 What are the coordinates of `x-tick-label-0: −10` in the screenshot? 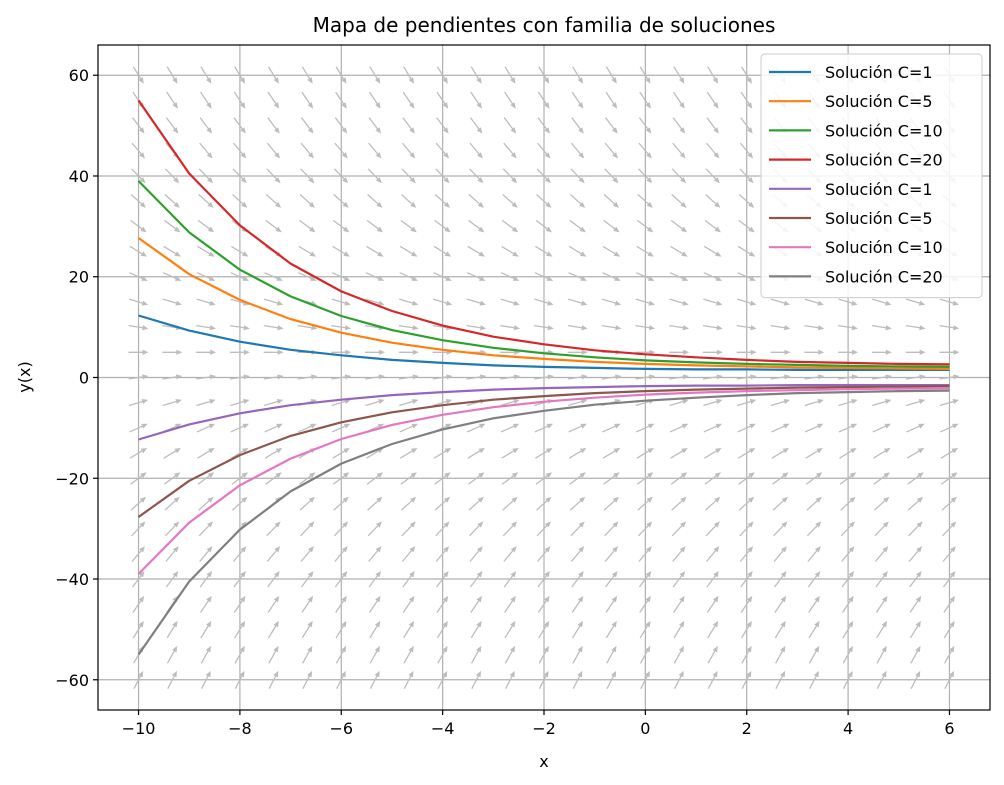 It's located at (139, 728).